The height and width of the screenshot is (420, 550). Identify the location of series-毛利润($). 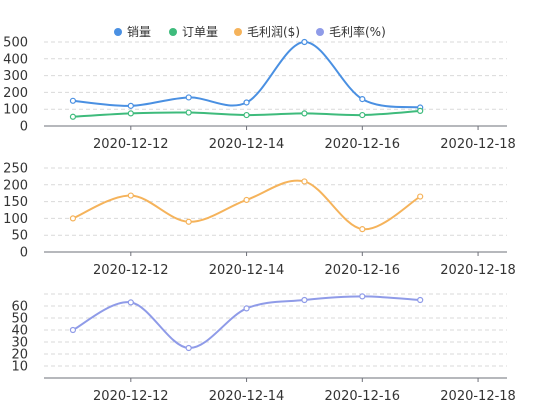
(246, 205).